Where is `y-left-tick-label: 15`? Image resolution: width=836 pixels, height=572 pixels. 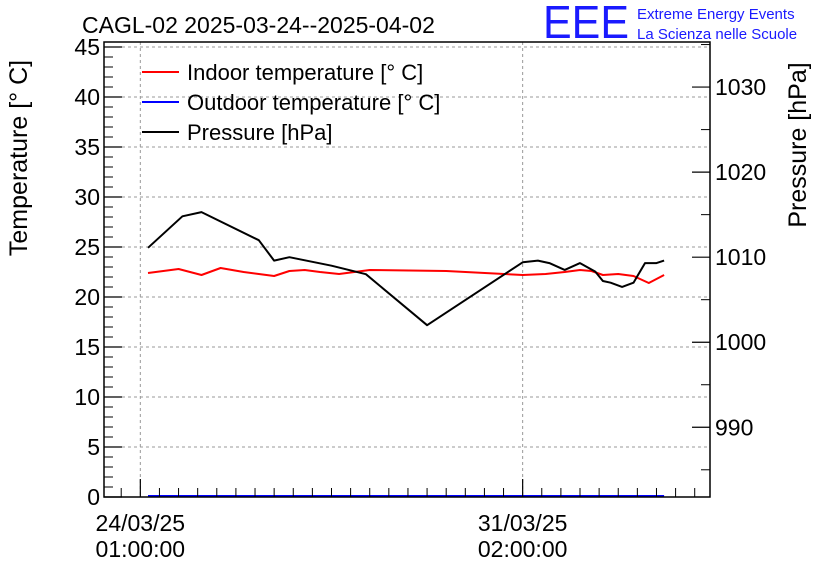 y-left-tick-label: 15 is located at coordinates (87, 347).